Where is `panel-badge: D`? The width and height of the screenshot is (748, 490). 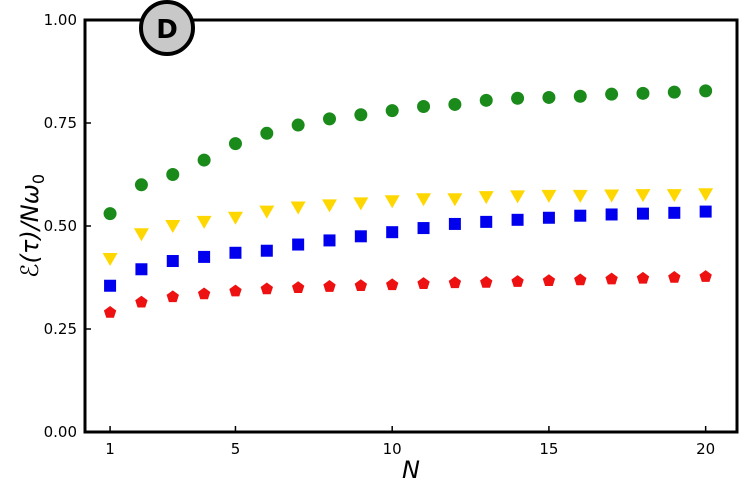
panel-badge: D is located at coordinates (167, 28).